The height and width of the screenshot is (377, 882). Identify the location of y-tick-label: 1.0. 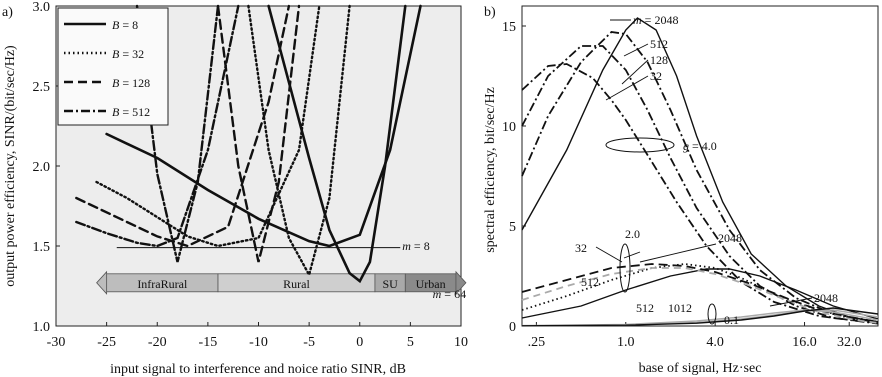
(42, 327).